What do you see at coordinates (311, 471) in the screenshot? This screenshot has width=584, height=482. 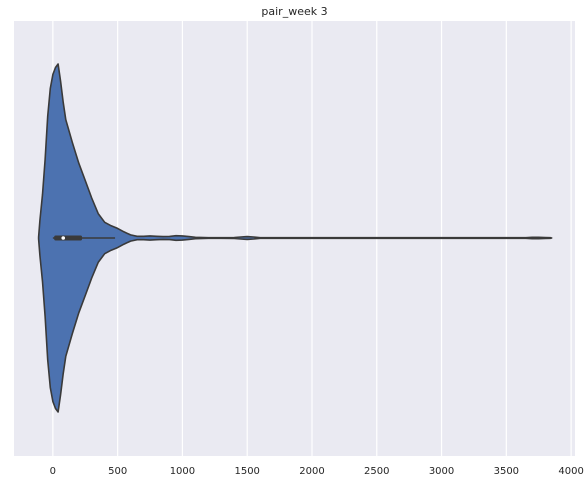 I see `x-tick-label: 2000` at bounding box center [311, 471].